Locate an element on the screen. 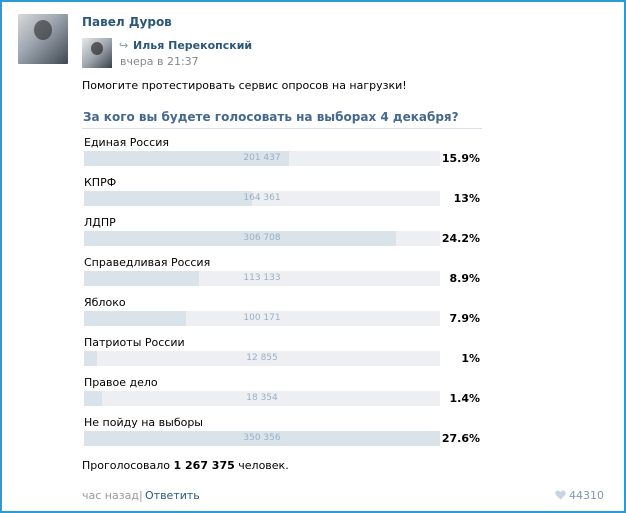 The height and width of the screenshot is (513, 626). poll-option-count: 164 361 is located at coordinates (262, 198).